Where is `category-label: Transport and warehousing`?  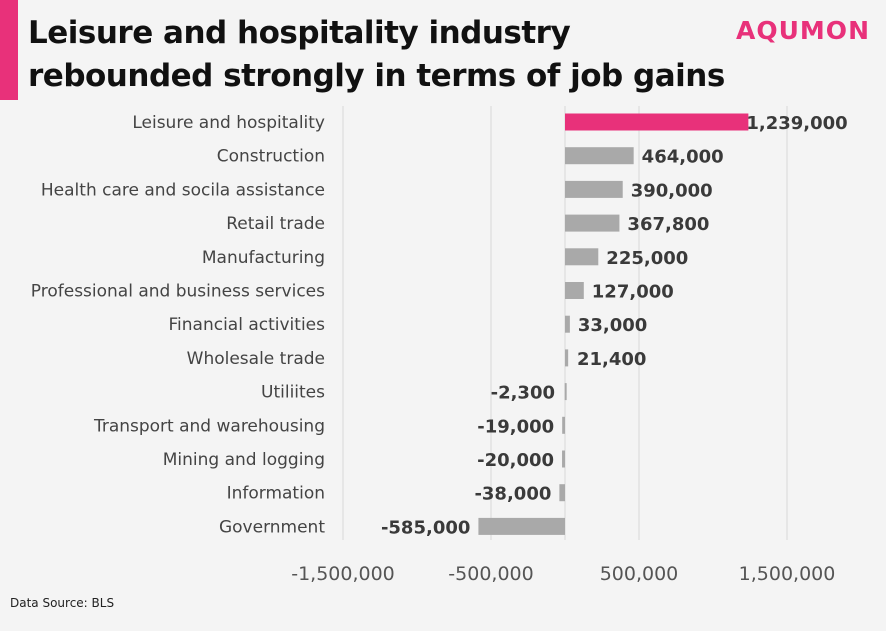 category-label: Transport and warehousing is located at coordinates (209, 426).